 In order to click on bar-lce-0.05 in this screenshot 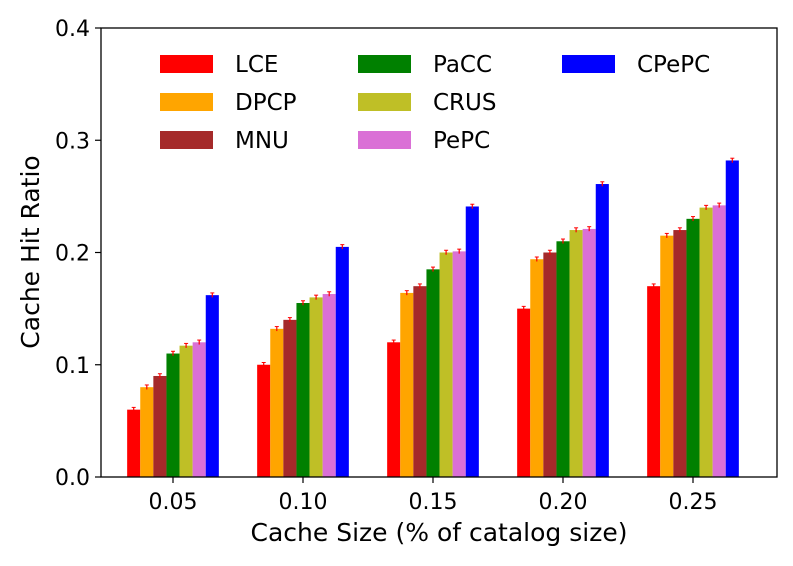, I will do `click(134, 443)`.